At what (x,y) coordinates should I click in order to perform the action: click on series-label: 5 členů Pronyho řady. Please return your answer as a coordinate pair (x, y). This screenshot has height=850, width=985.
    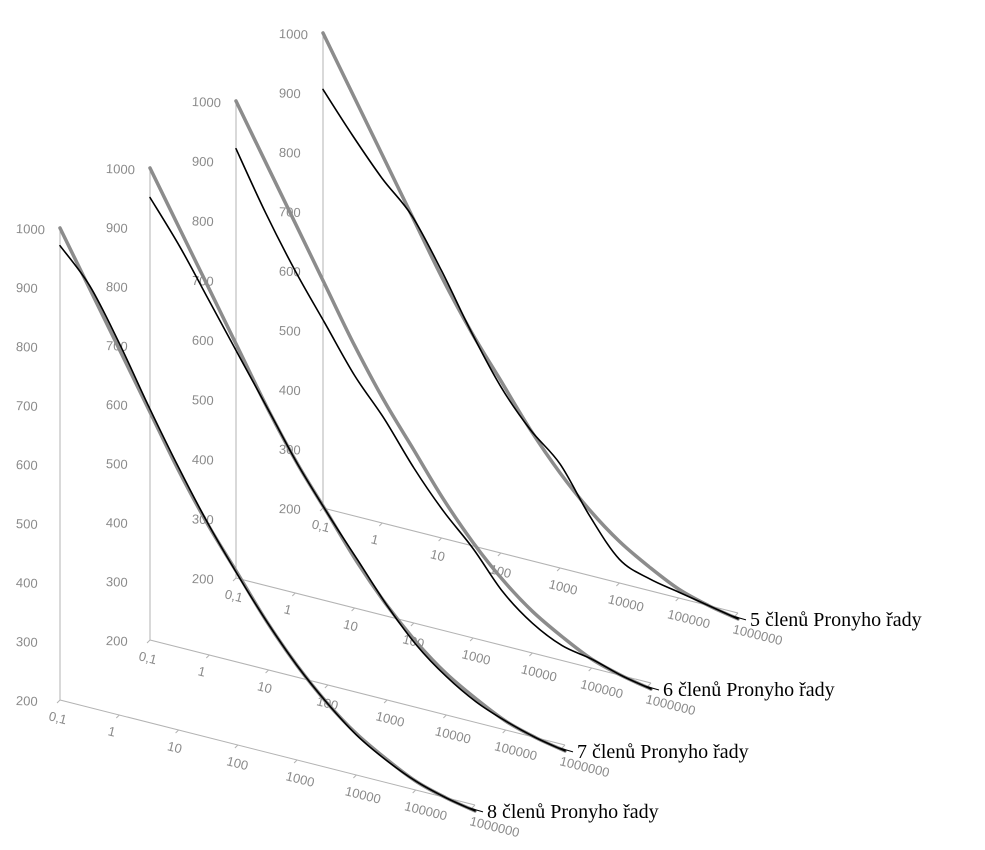
    Looking at the image, I should click on (836, 620).